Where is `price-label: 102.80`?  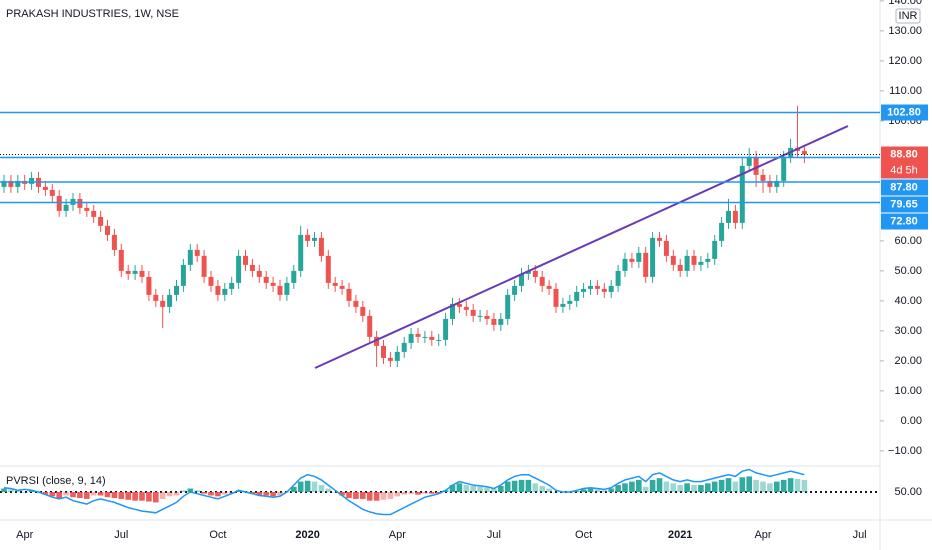 price-label: 102.80 is located at coordinates (904, 112).